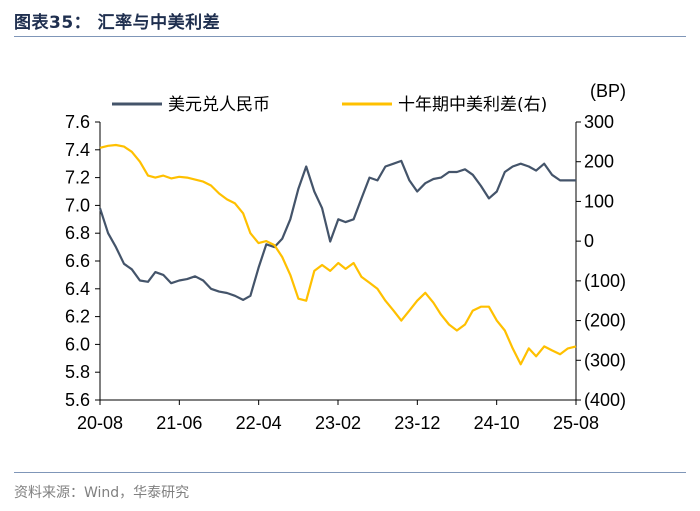  What do you see at coordinates (472, 105) in the screenshot?
I see `legend-label: 十年期中美利差(右)` at bounding box center [472, 105].